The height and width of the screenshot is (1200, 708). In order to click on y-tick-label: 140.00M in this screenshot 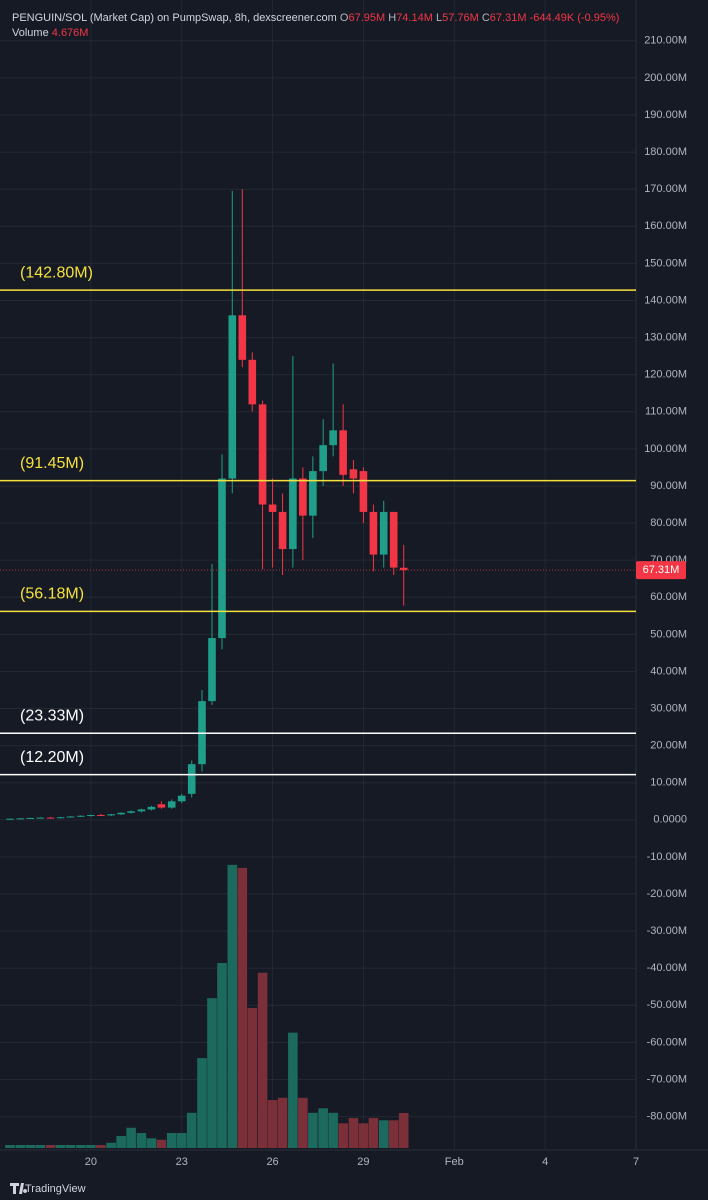, I will do `click(665, 300)`.